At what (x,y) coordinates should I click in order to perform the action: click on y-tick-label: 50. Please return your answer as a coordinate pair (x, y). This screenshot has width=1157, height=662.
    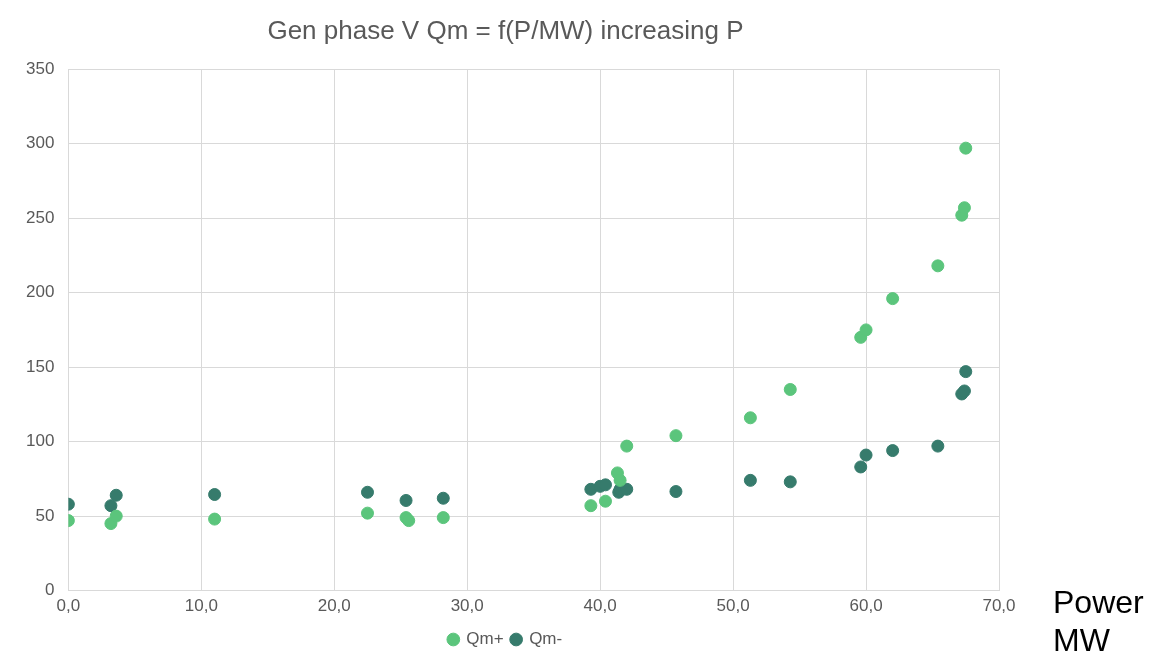
    Looking at the image, I should click on (45, 515).